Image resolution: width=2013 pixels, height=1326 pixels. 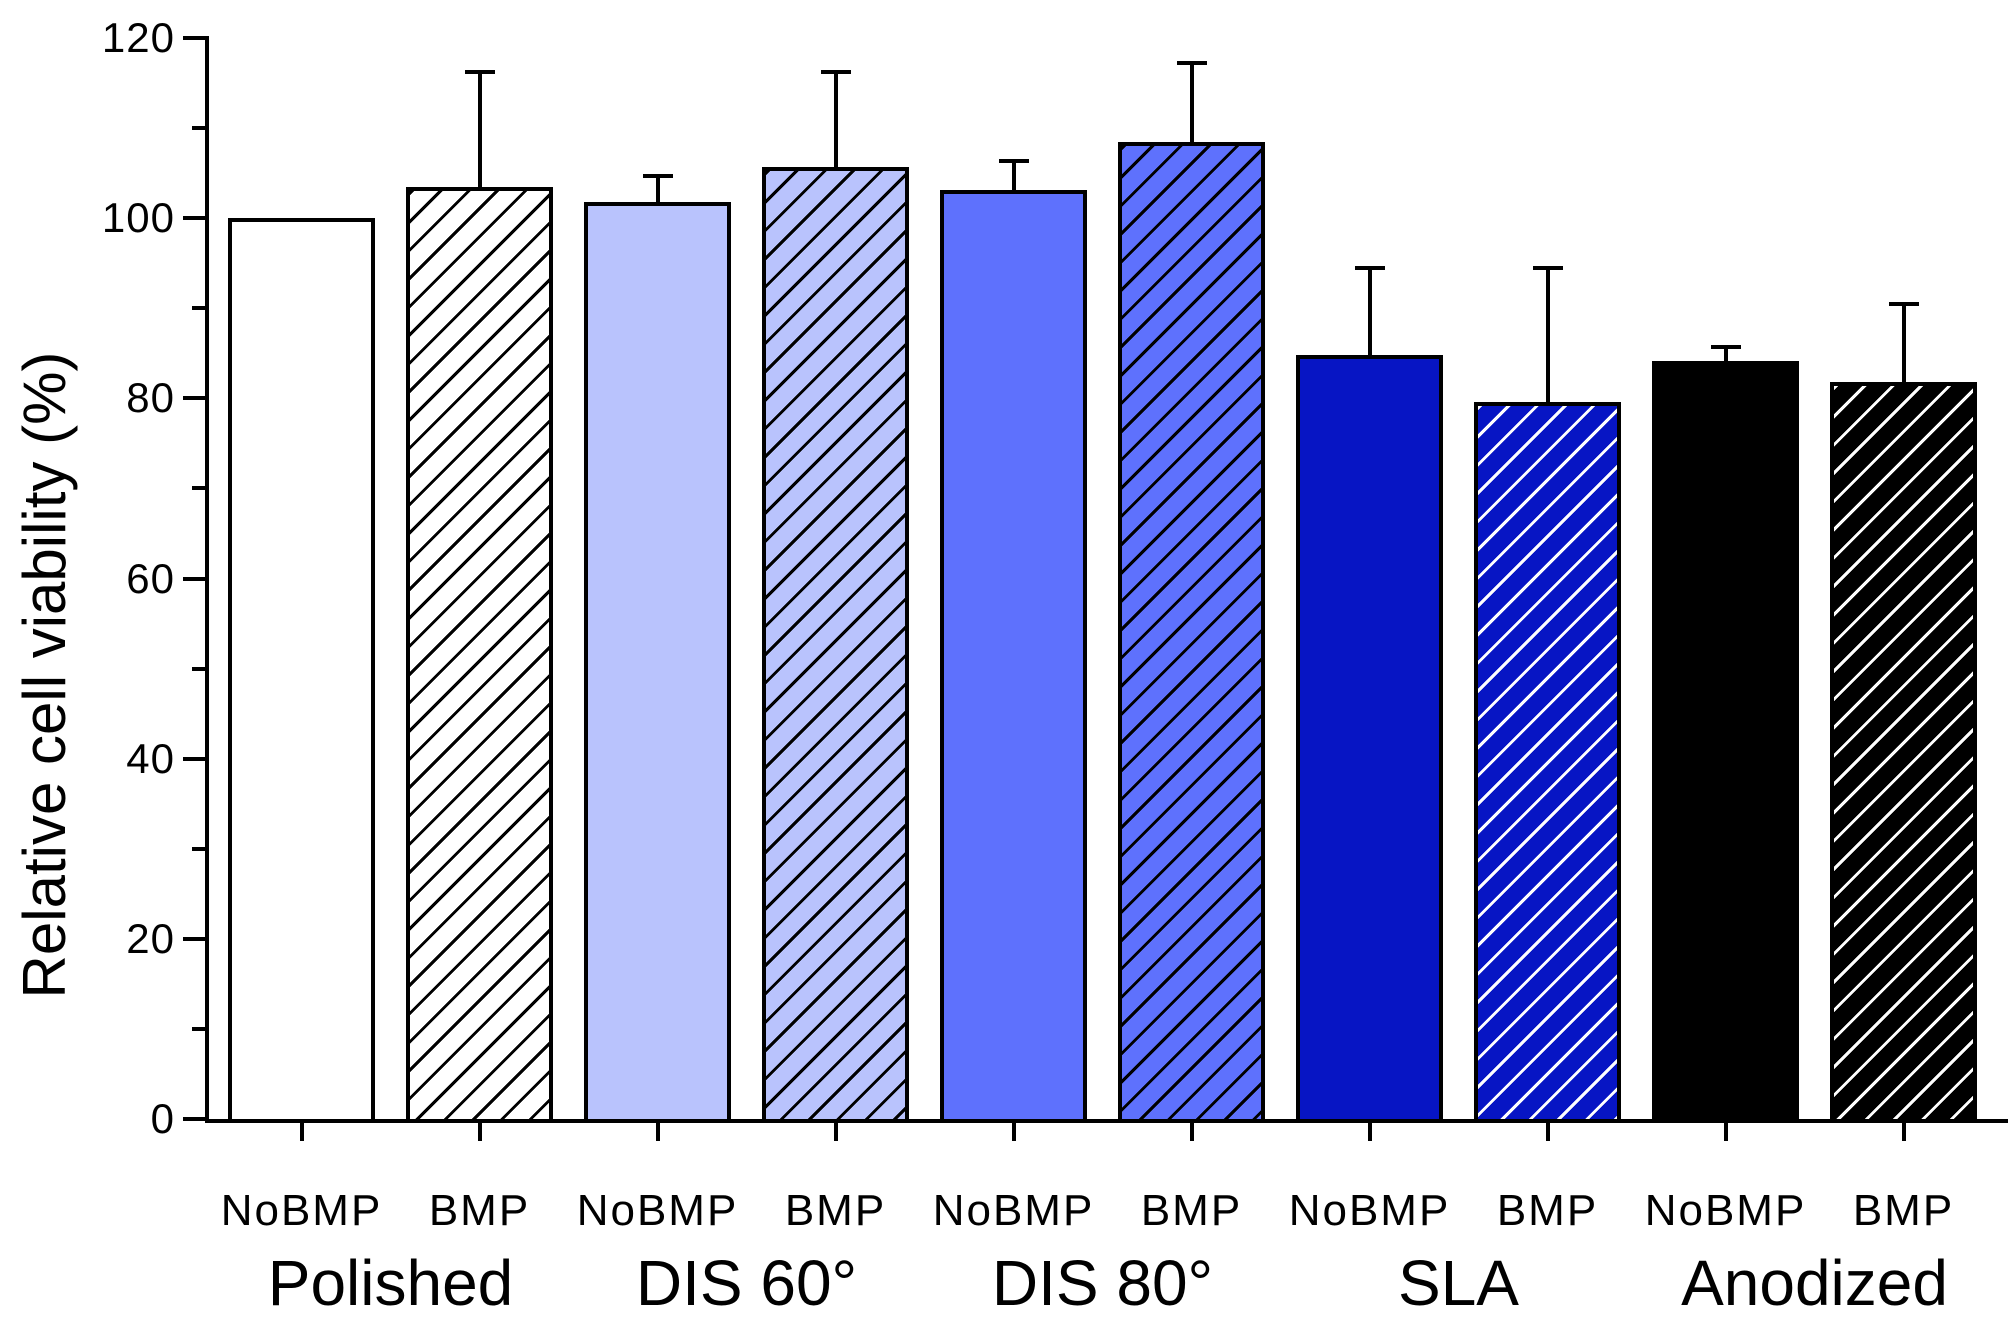 I want to click on x-tick-label-anodized-bmp: BMP, so click(x=1903, y=1210).